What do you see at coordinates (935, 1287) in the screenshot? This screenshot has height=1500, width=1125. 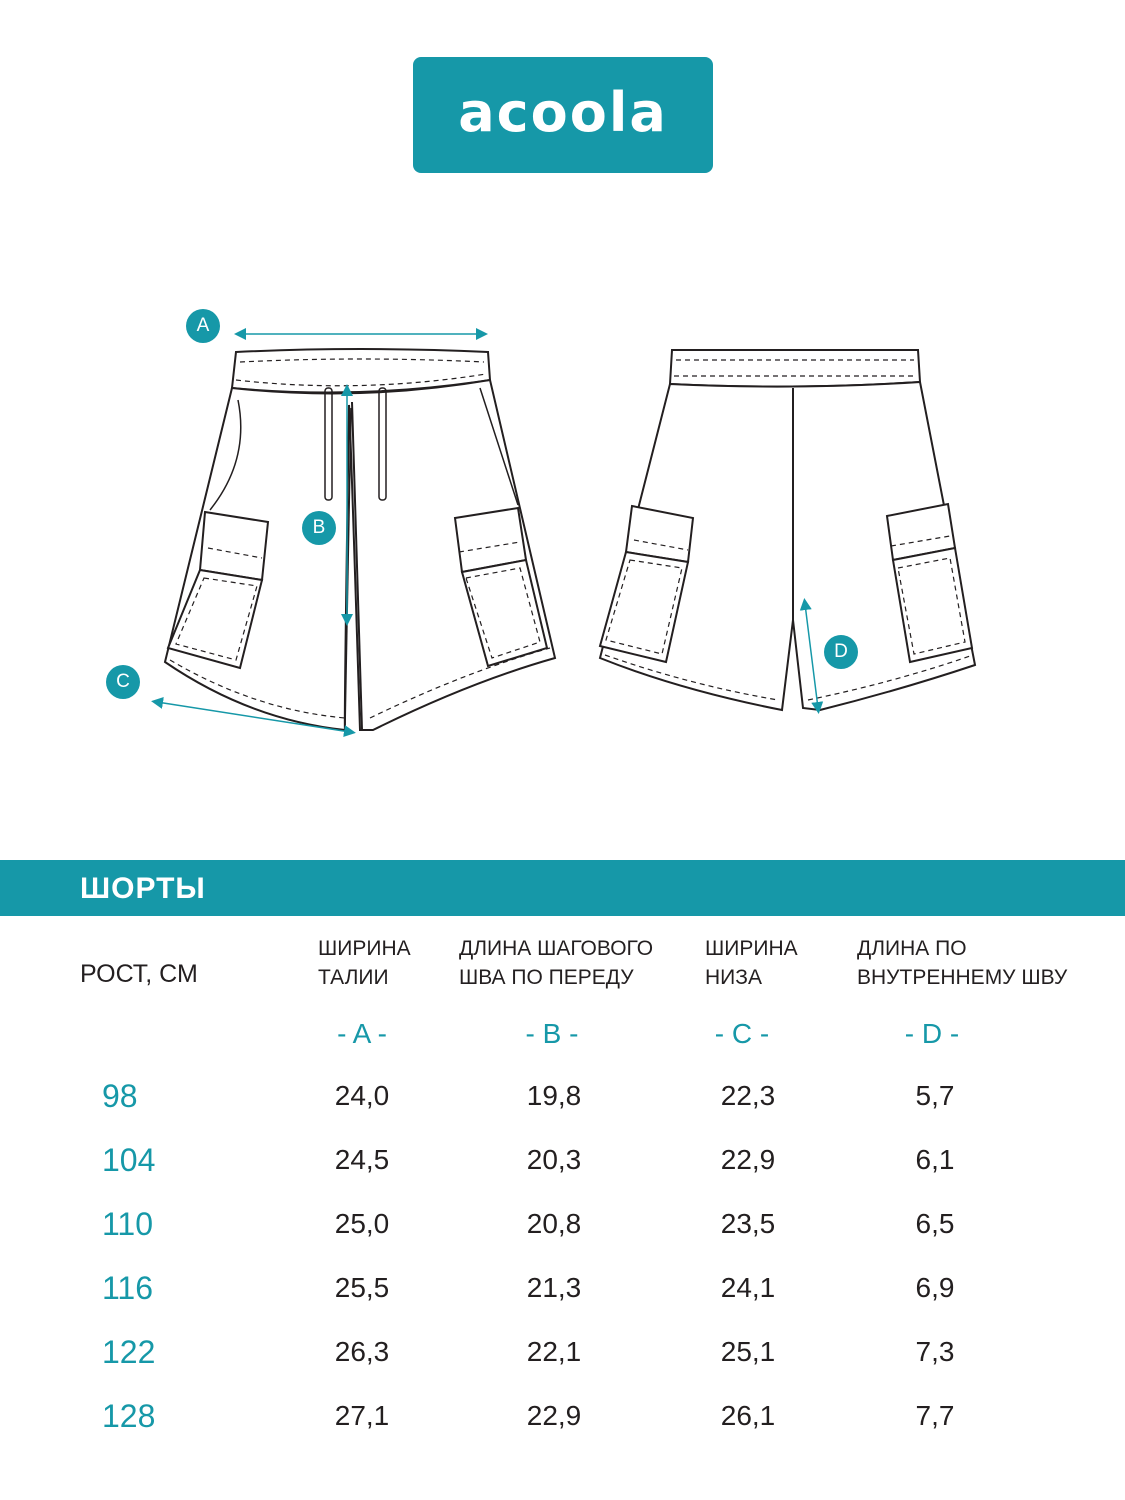 I see `cell-d: 6,9` at bounding box center [935, 1287].